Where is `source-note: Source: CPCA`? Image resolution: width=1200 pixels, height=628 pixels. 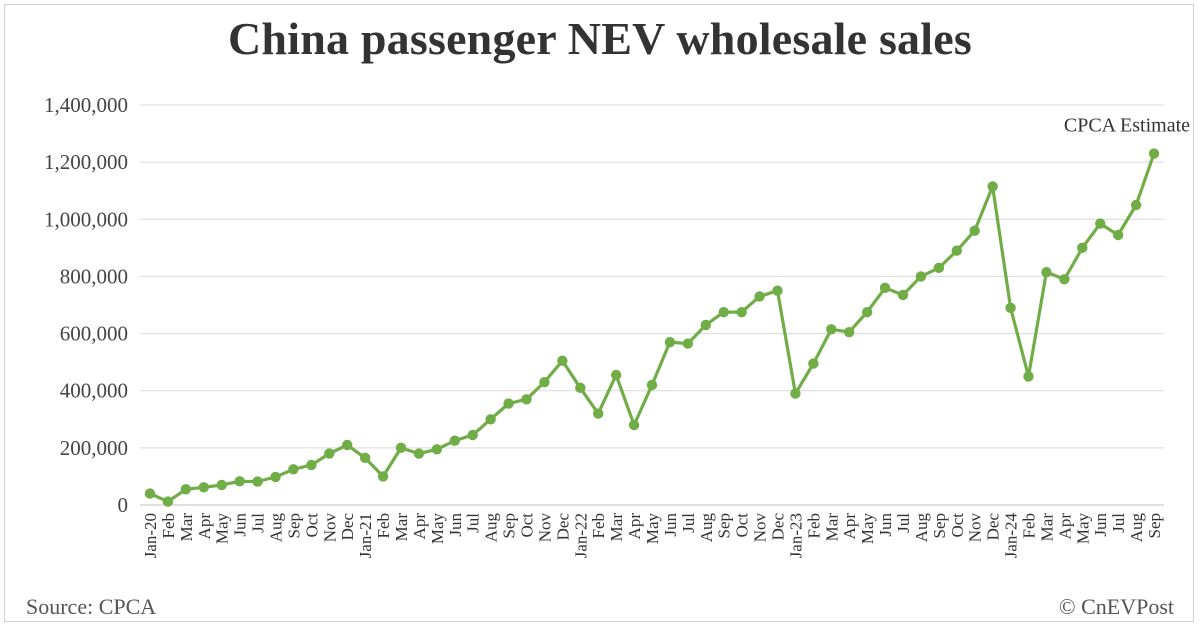
source-note: Source: CPCA is located at coordinates (91, 606).